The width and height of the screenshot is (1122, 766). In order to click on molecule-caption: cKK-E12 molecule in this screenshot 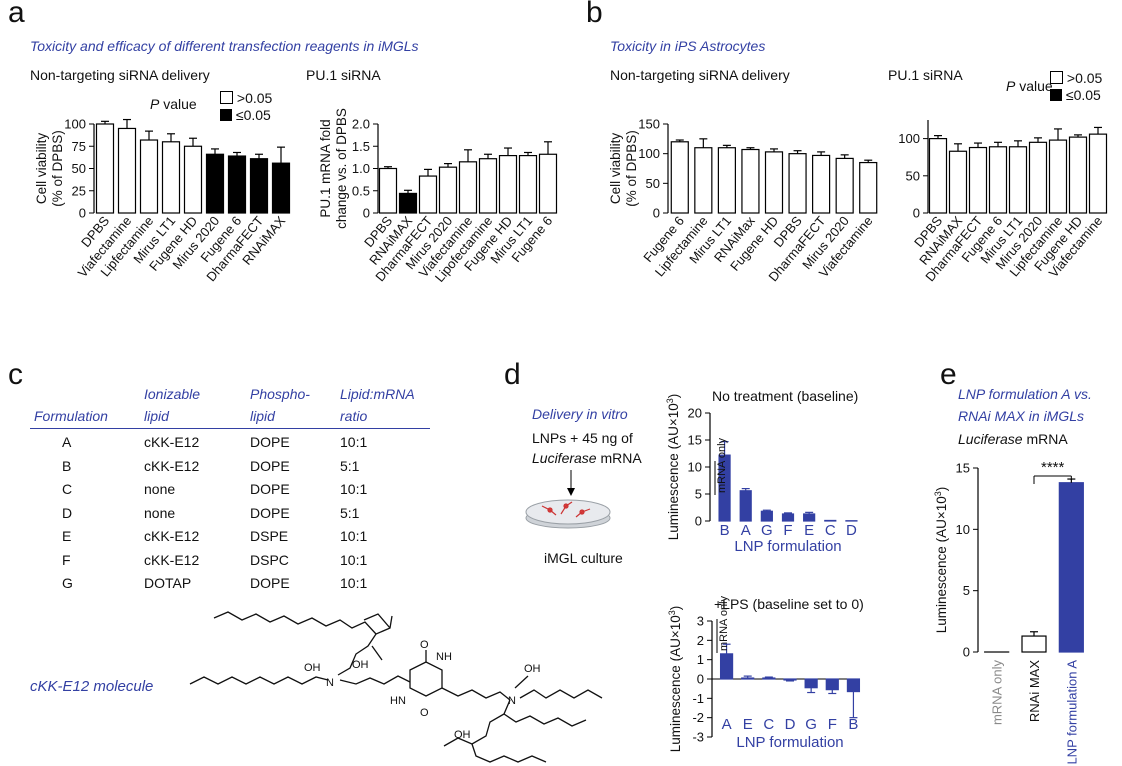, I will do `click(92, 686)`.